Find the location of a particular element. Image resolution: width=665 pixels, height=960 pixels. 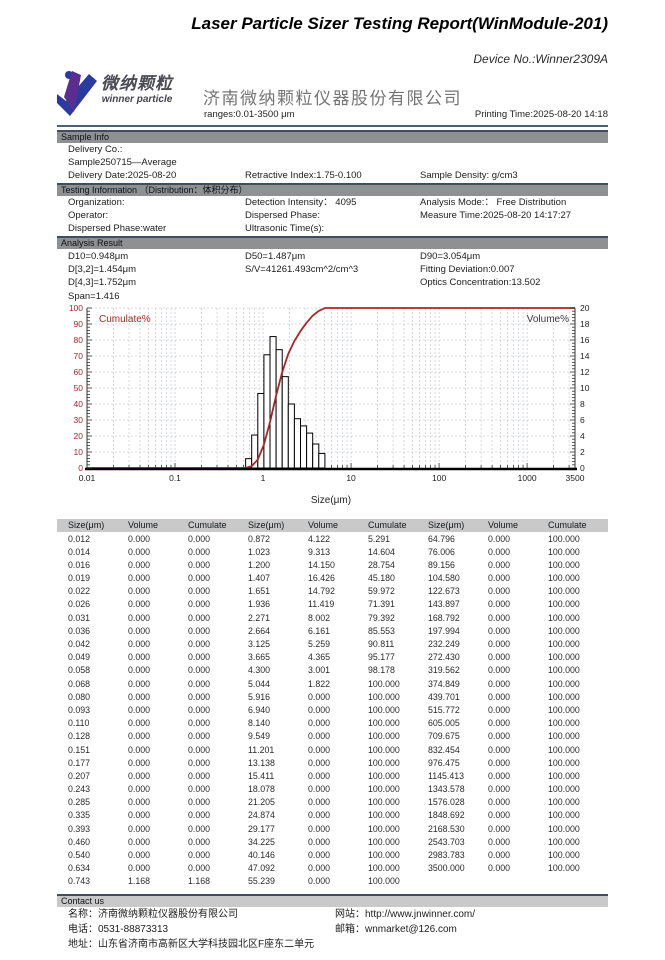

table-cell: 28.754 is located at coordinates (381, 564).